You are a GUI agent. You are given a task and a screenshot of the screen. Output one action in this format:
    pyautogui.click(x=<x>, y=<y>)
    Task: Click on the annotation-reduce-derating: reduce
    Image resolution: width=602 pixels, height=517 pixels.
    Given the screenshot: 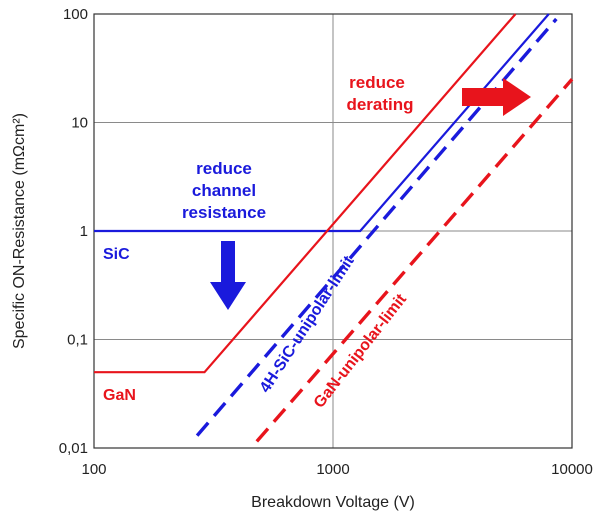 What is the action you would take?
    pyautogui.click(x=377, y=82)
    